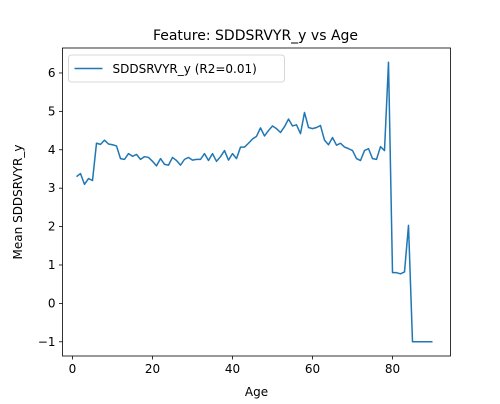 The image size is (500, 404). I want to click on y-tick-label: −1, so click(47, 342).